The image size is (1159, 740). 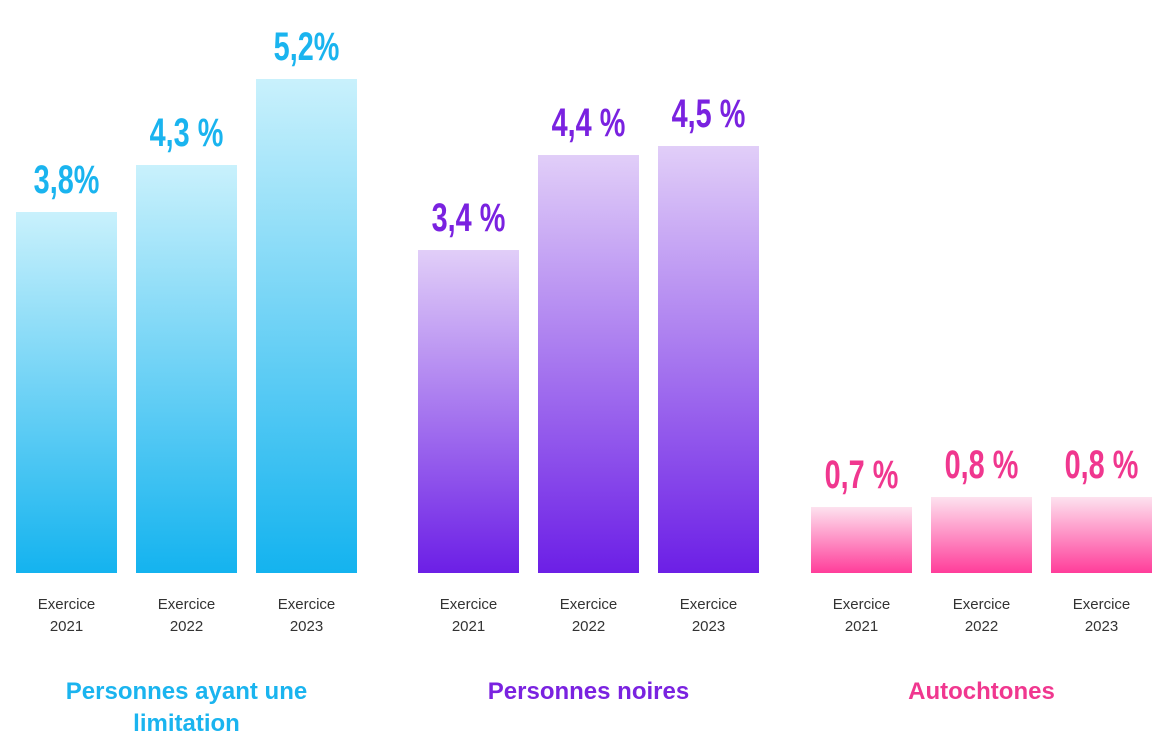 I want to click on group-title: Autochtones, so click(x=981, y=691).